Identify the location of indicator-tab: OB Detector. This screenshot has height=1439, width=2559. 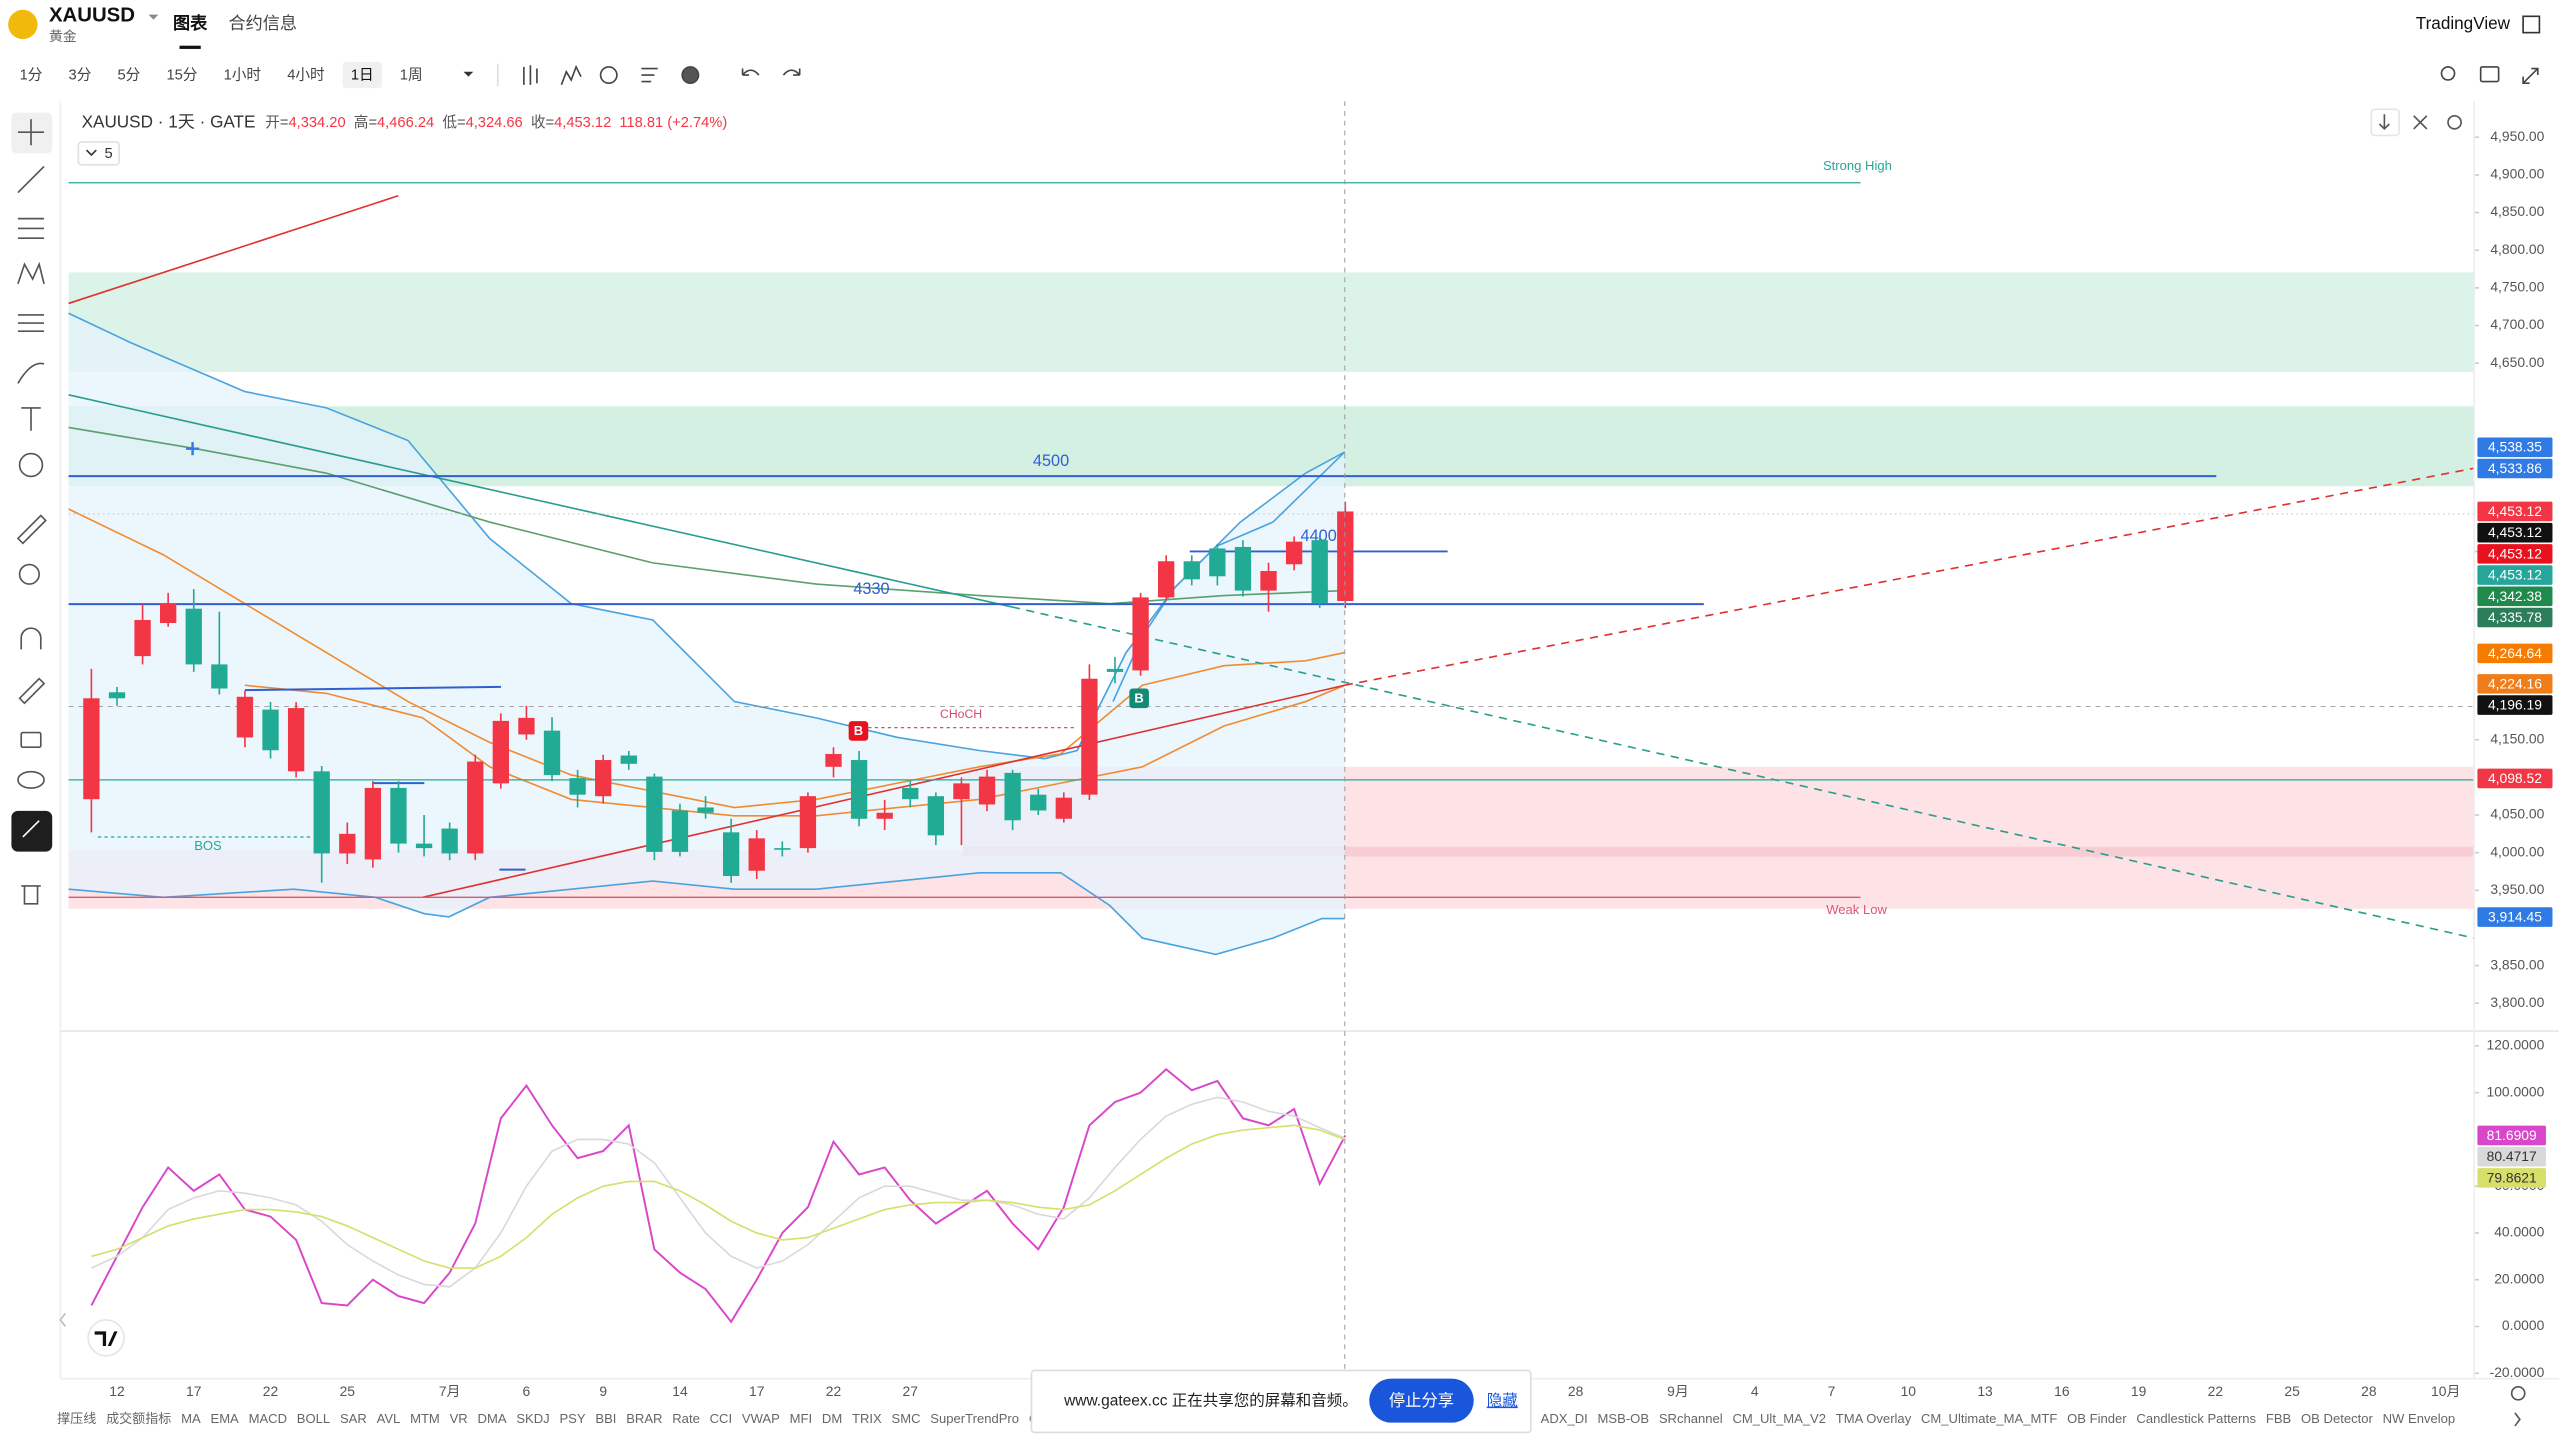
(2337, 1418).